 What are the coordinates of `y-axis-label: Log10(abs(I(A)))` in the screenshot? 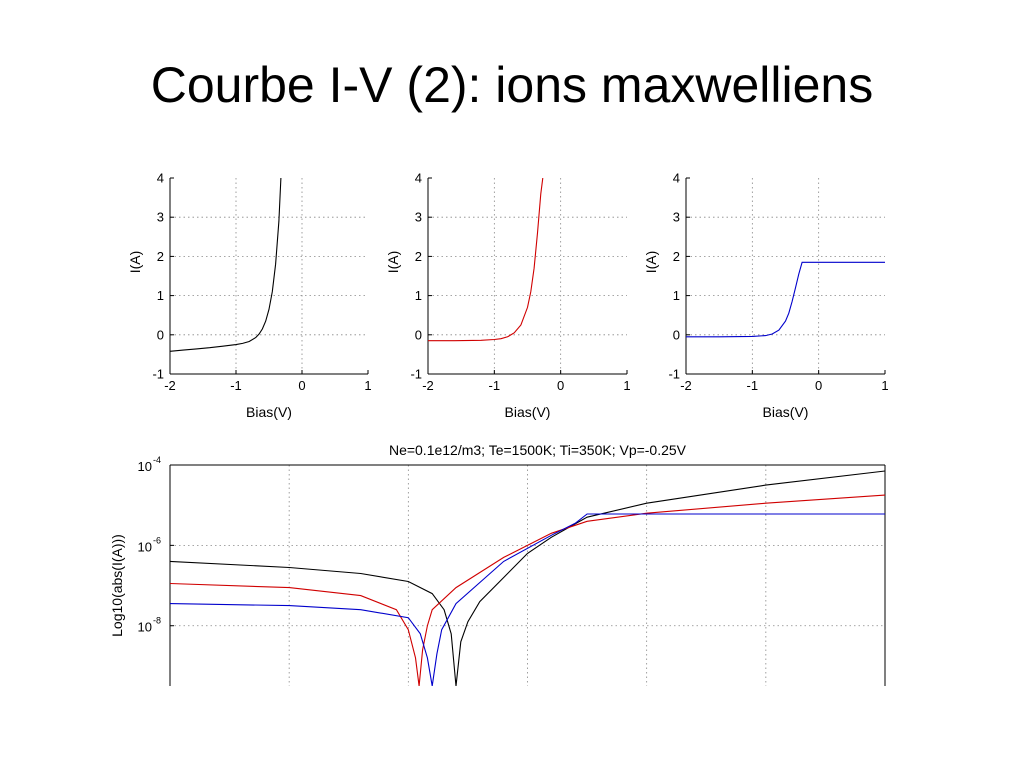 It's located at (117, 585).